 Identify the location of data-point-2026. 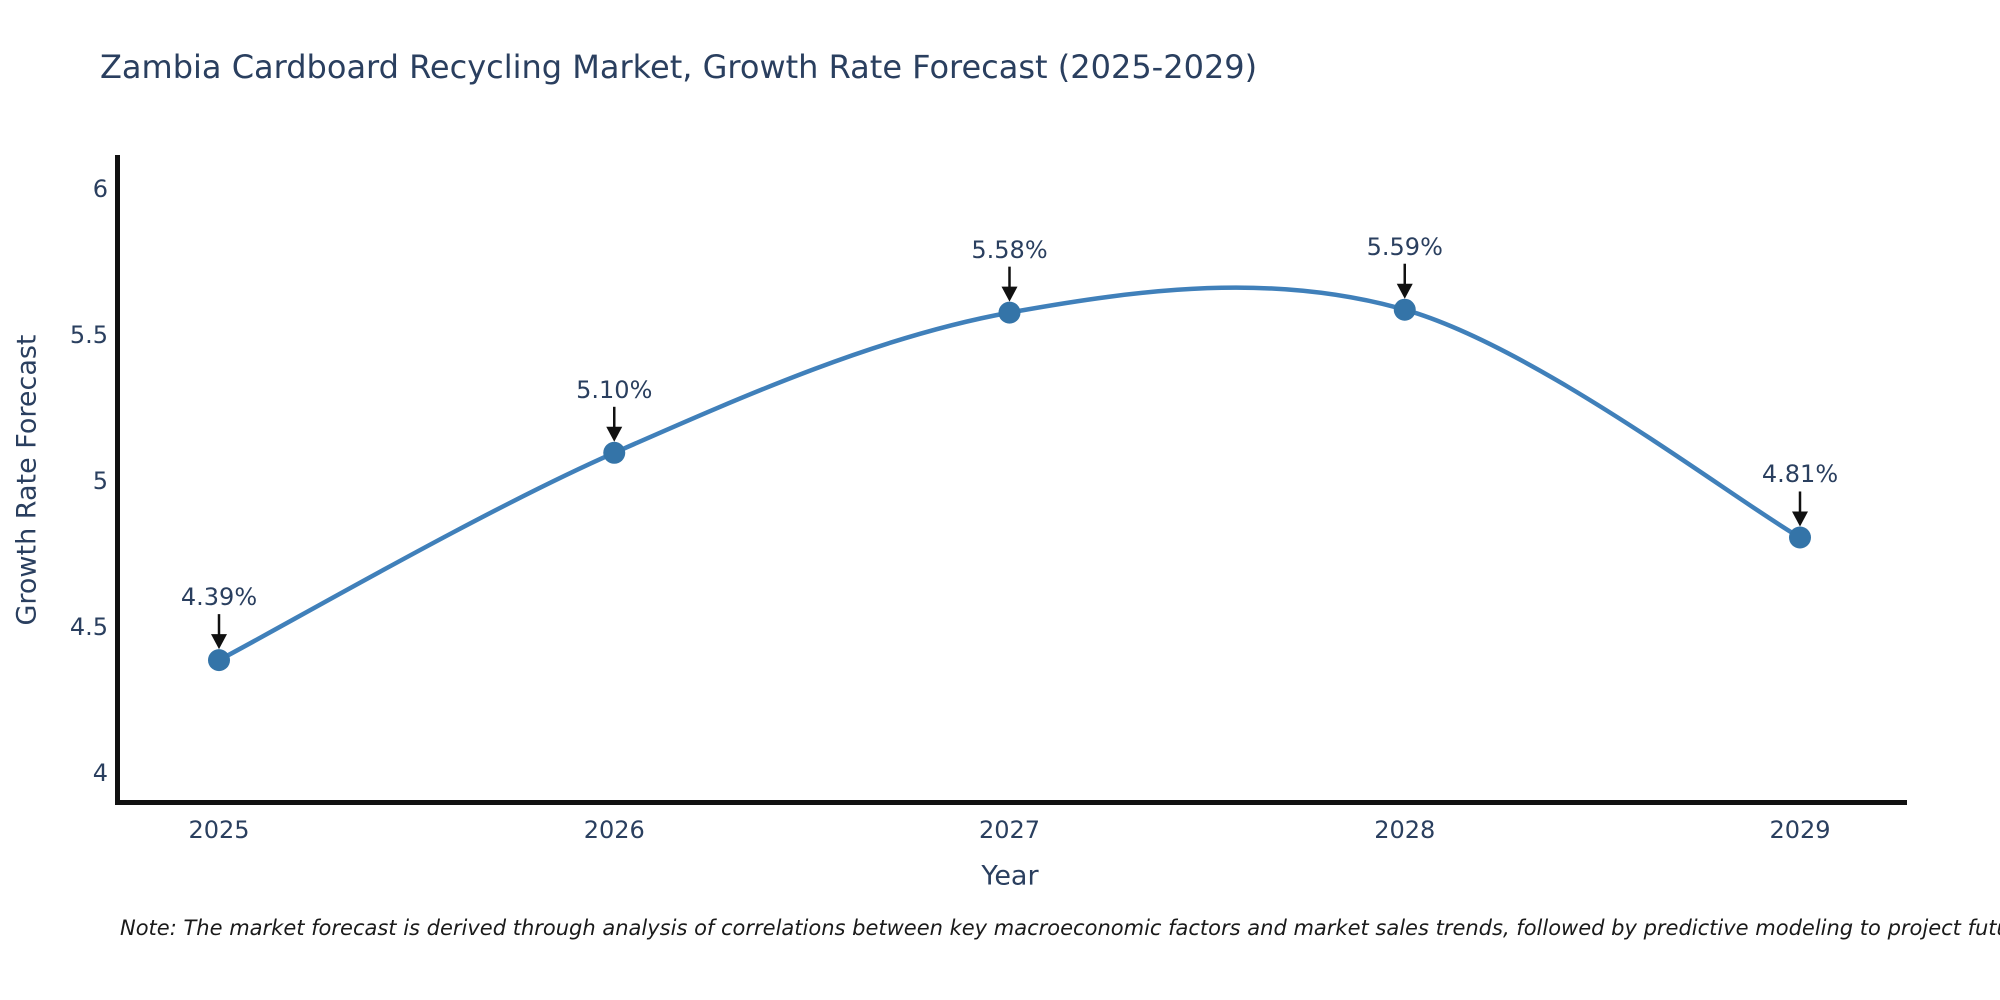
(614, 452).